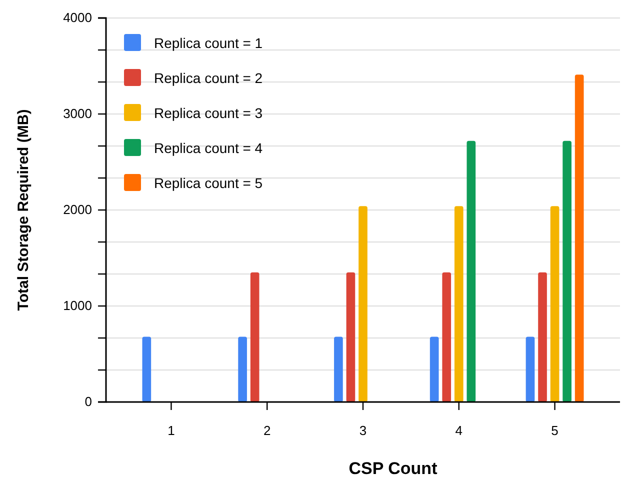 The width and height of the screenshot is (626, 484). Describe the element at coordinates (23, 210) in the screenshot. I see `y-axis-title: Total Storage Required (MB)` at that location.